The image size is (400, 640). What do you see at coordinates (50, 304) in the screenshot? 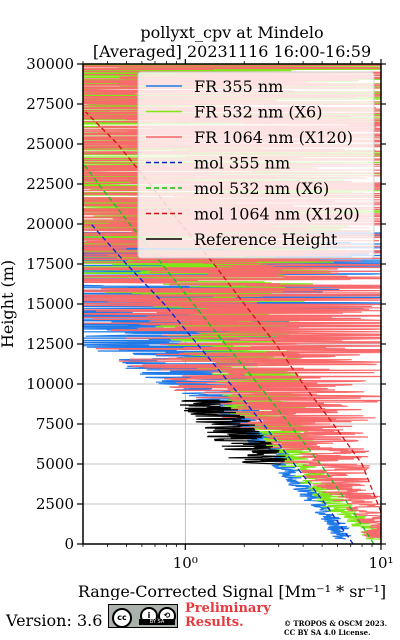
I see `y-tick-label: 15000` at bounding box center [50, 304].